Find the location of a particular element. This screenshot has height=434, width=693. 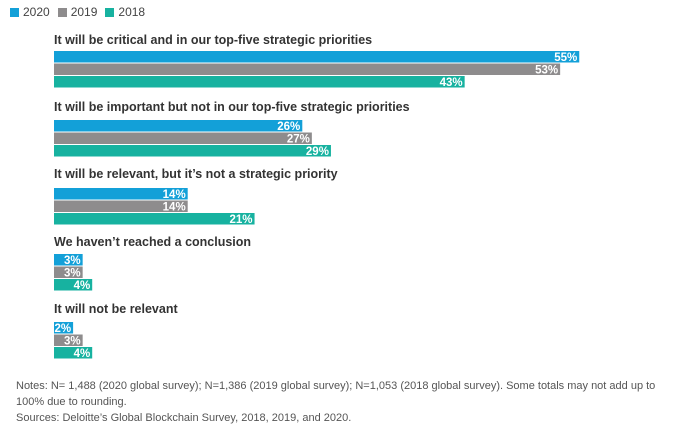

bar-value-label: 27% is located at coordinates (298, 140).